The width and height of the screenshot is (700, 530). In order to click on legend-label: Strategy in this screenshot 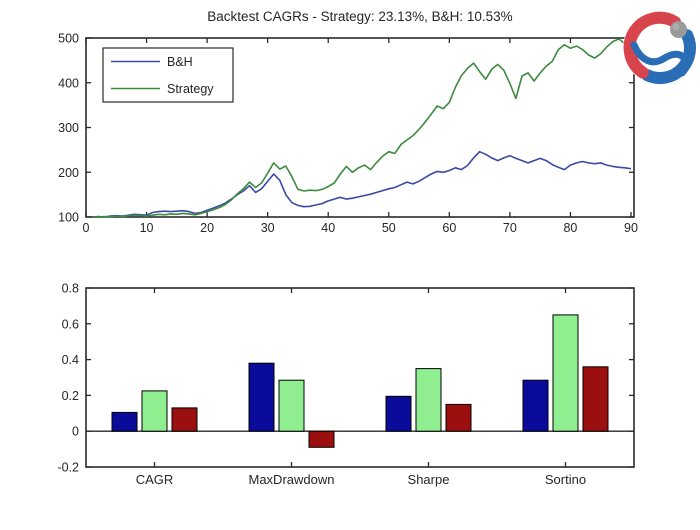, I will do `click(190, 89)`.